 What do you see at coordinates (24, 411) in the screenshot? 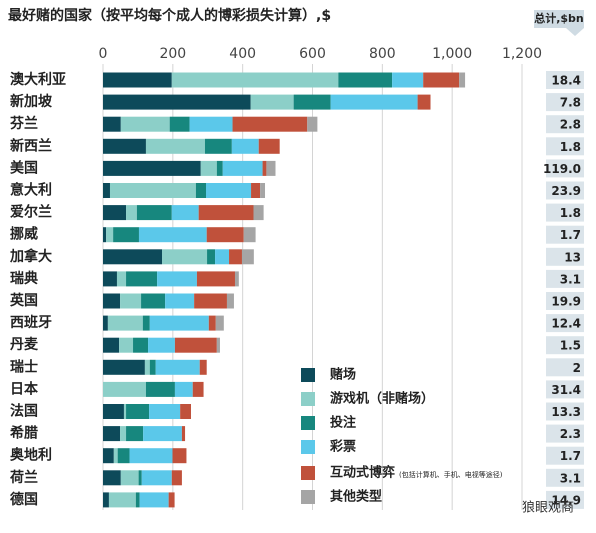
I see `category-label: 法国` at bounding box center [24, 411].